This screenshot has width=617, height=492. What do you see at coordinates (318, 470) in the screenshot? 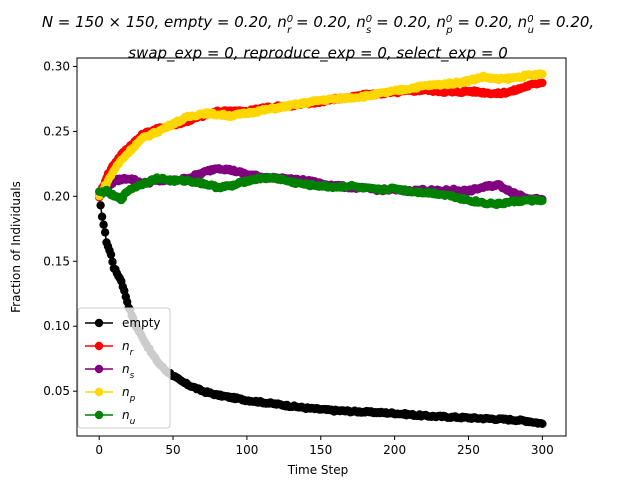
I see `x-axis-label: Time Step` at bounding box center [318, 470].